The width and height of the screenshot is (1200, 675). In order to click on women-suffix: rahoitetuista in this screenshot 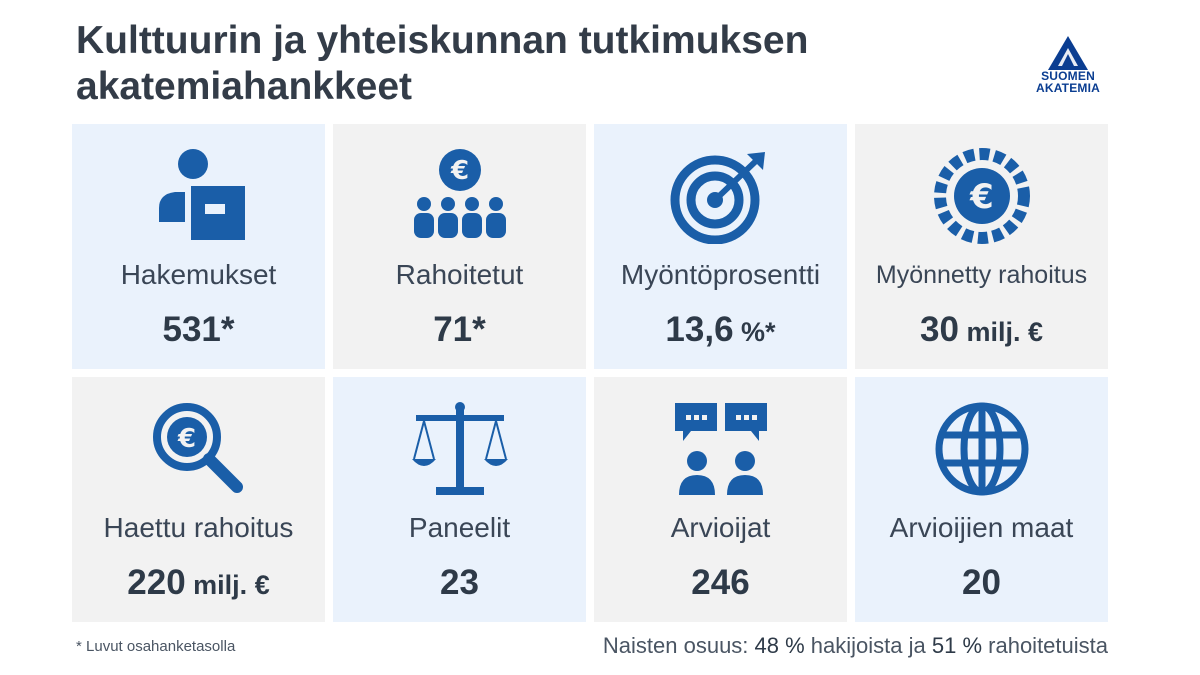, I will do `click(1045, 645)`.